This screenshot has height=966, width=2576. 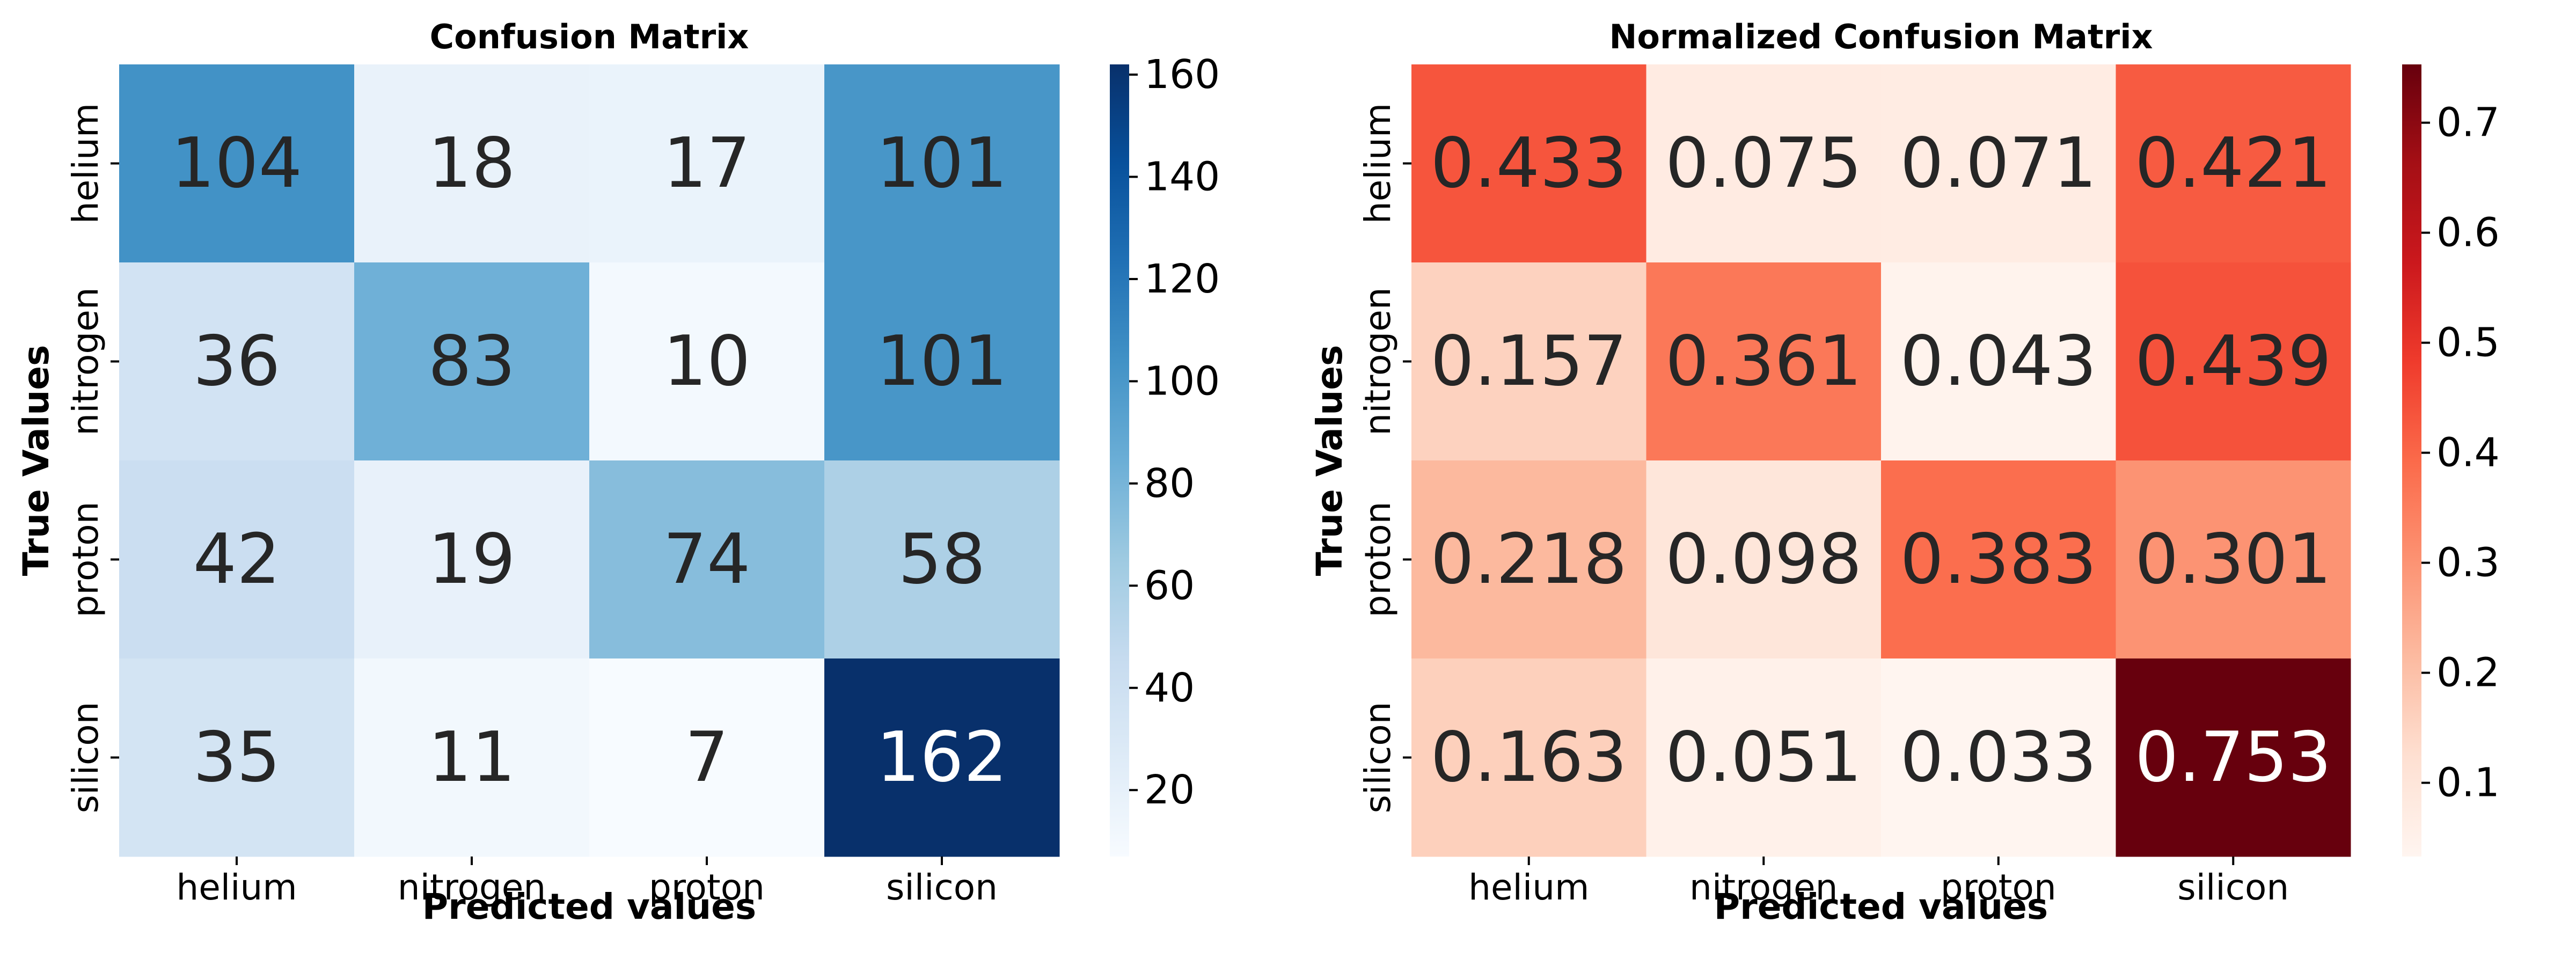 I want to click on cell-value-label: 0.043, so click(x=1998, y=361).